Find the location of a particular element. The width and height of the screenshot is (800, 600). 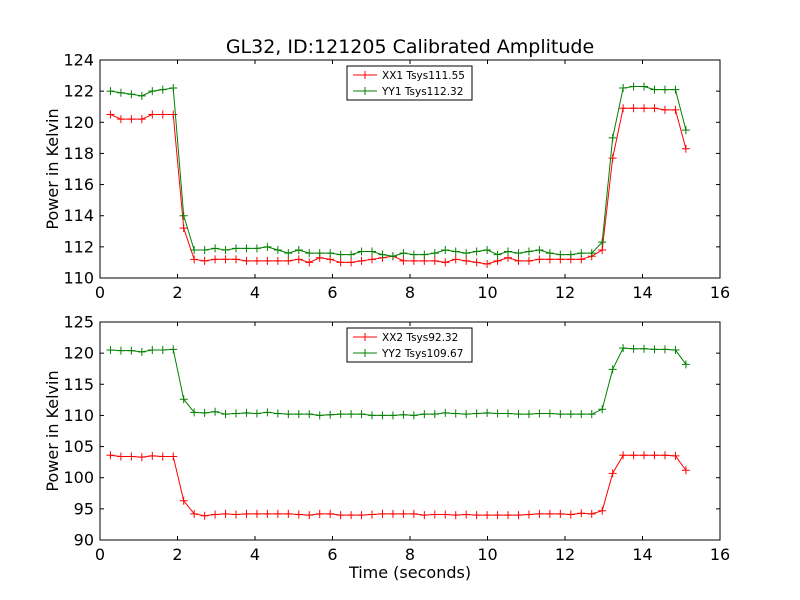

y-tick-label-0-2: 114 is located at coordinates (78, 215).